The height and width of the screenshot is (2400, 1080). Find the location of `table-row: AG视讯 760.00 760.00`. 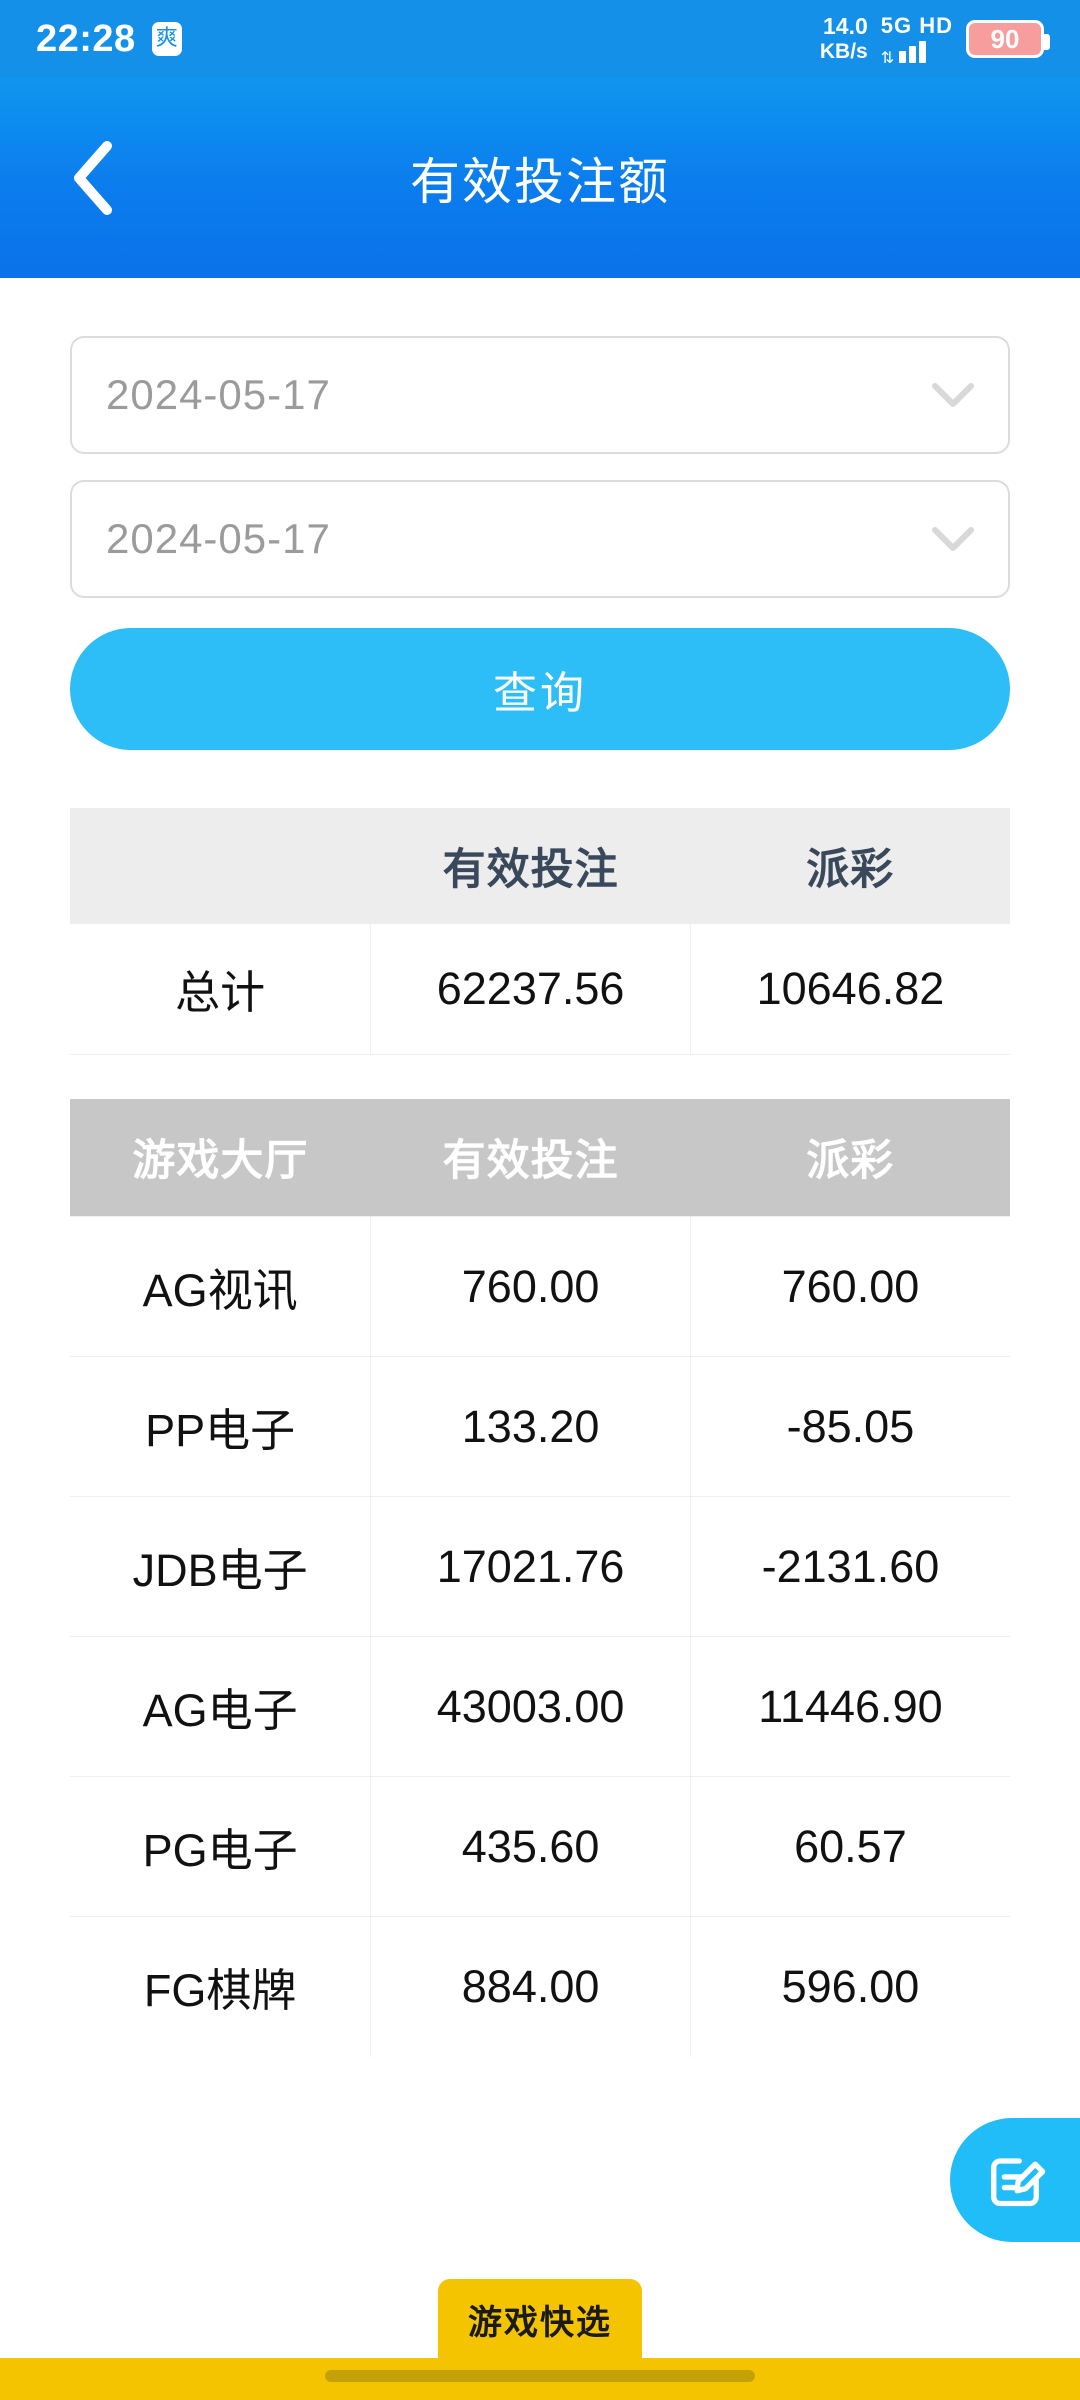

table-row: AG视讯 760.00 760.00 is located at coordinates (540, 1286).